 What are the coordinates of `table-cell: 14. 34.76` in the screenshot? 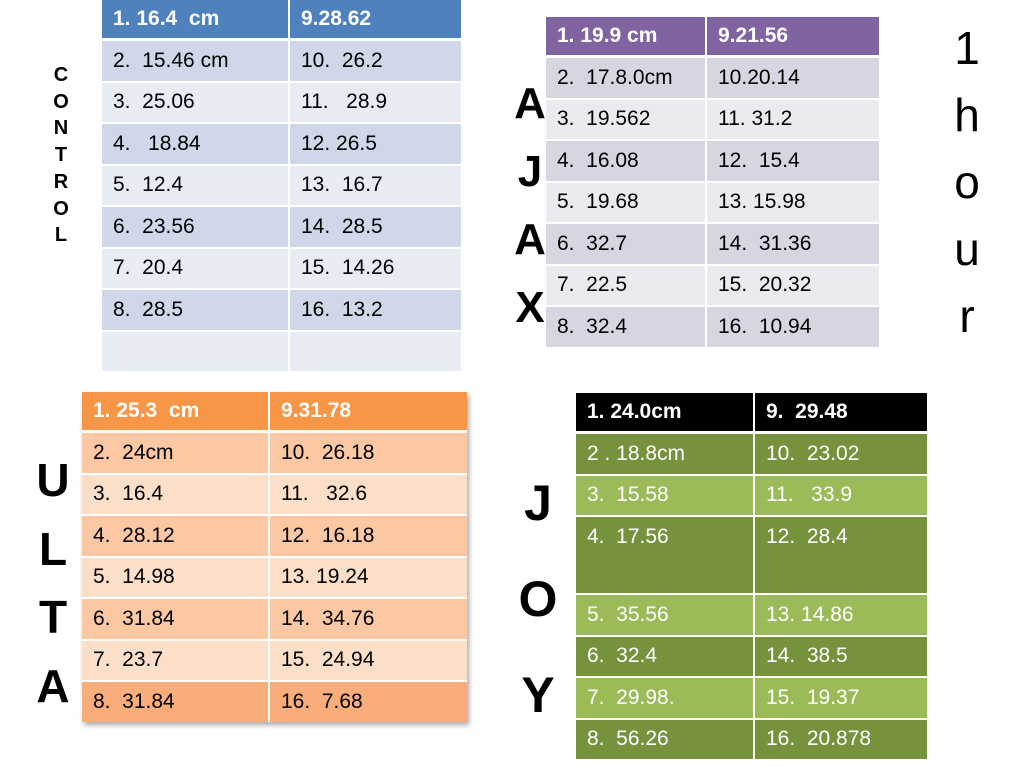 It's located at (368, 619).